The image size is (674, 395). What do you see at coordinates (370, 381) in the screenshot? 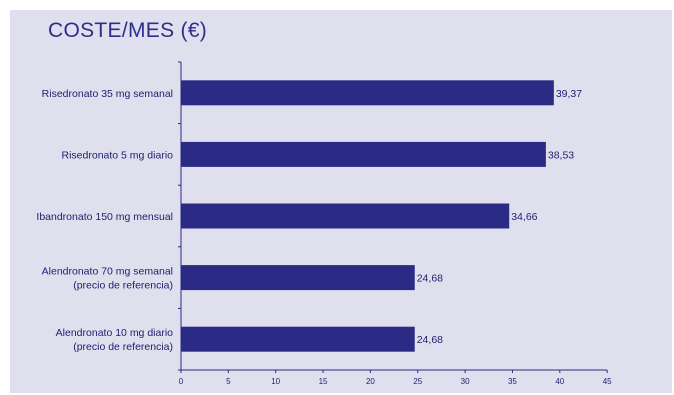
I see `x-tick-label: 20` at bounding box center [370, 381].